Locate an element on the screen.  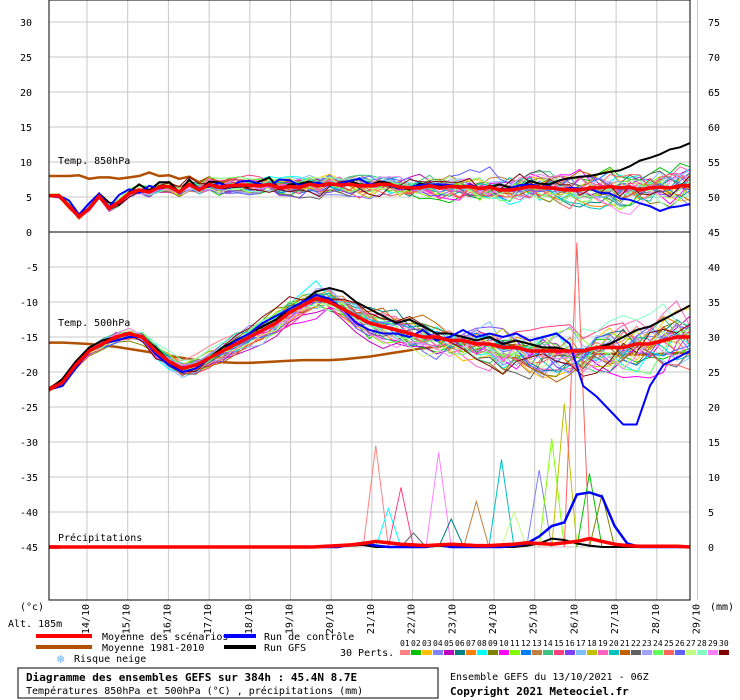
footer-title-box is located at coordinates (228, 683).